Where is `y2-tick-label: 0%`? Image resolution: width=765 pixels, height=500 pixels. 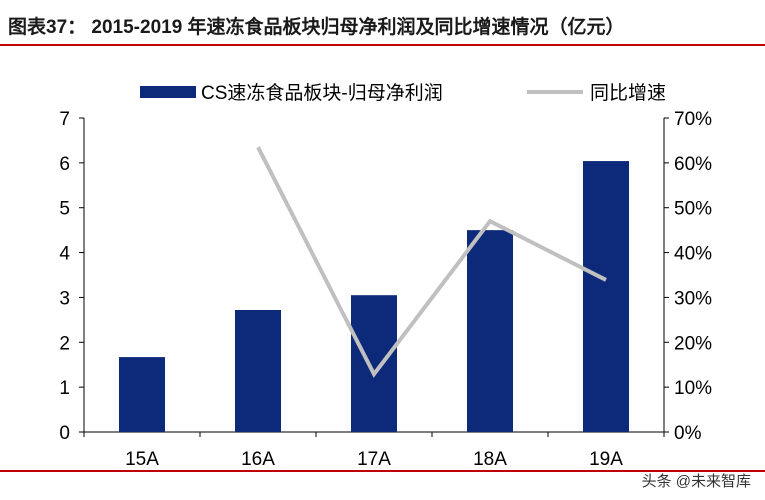
y2-tick-label: 0% is located at coordinates (688, 433).